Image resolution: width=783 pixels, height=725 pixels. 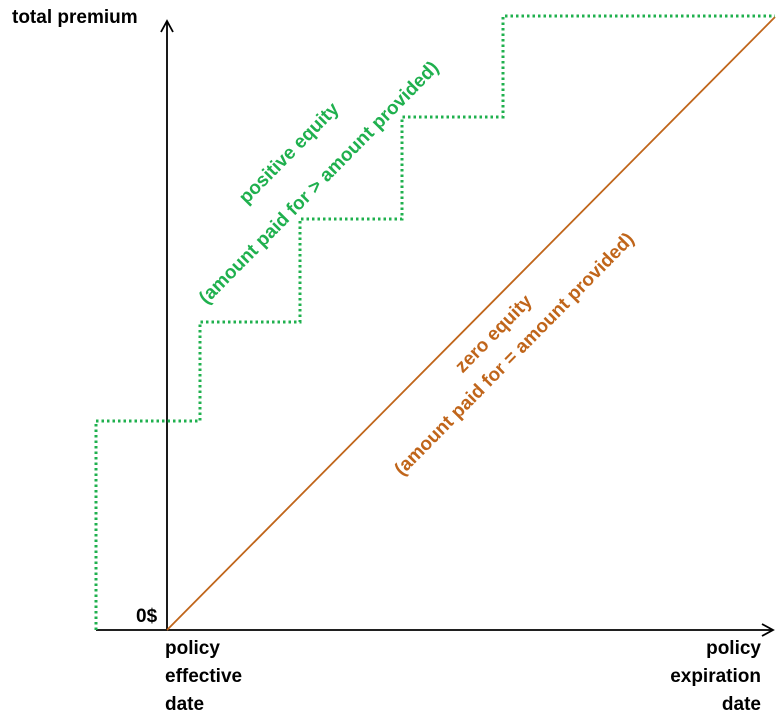 What do you see at coordinates (289, 153) in the screenshot?
I see `positive-equity-label: positive equity` at bounding box center [289, 153].